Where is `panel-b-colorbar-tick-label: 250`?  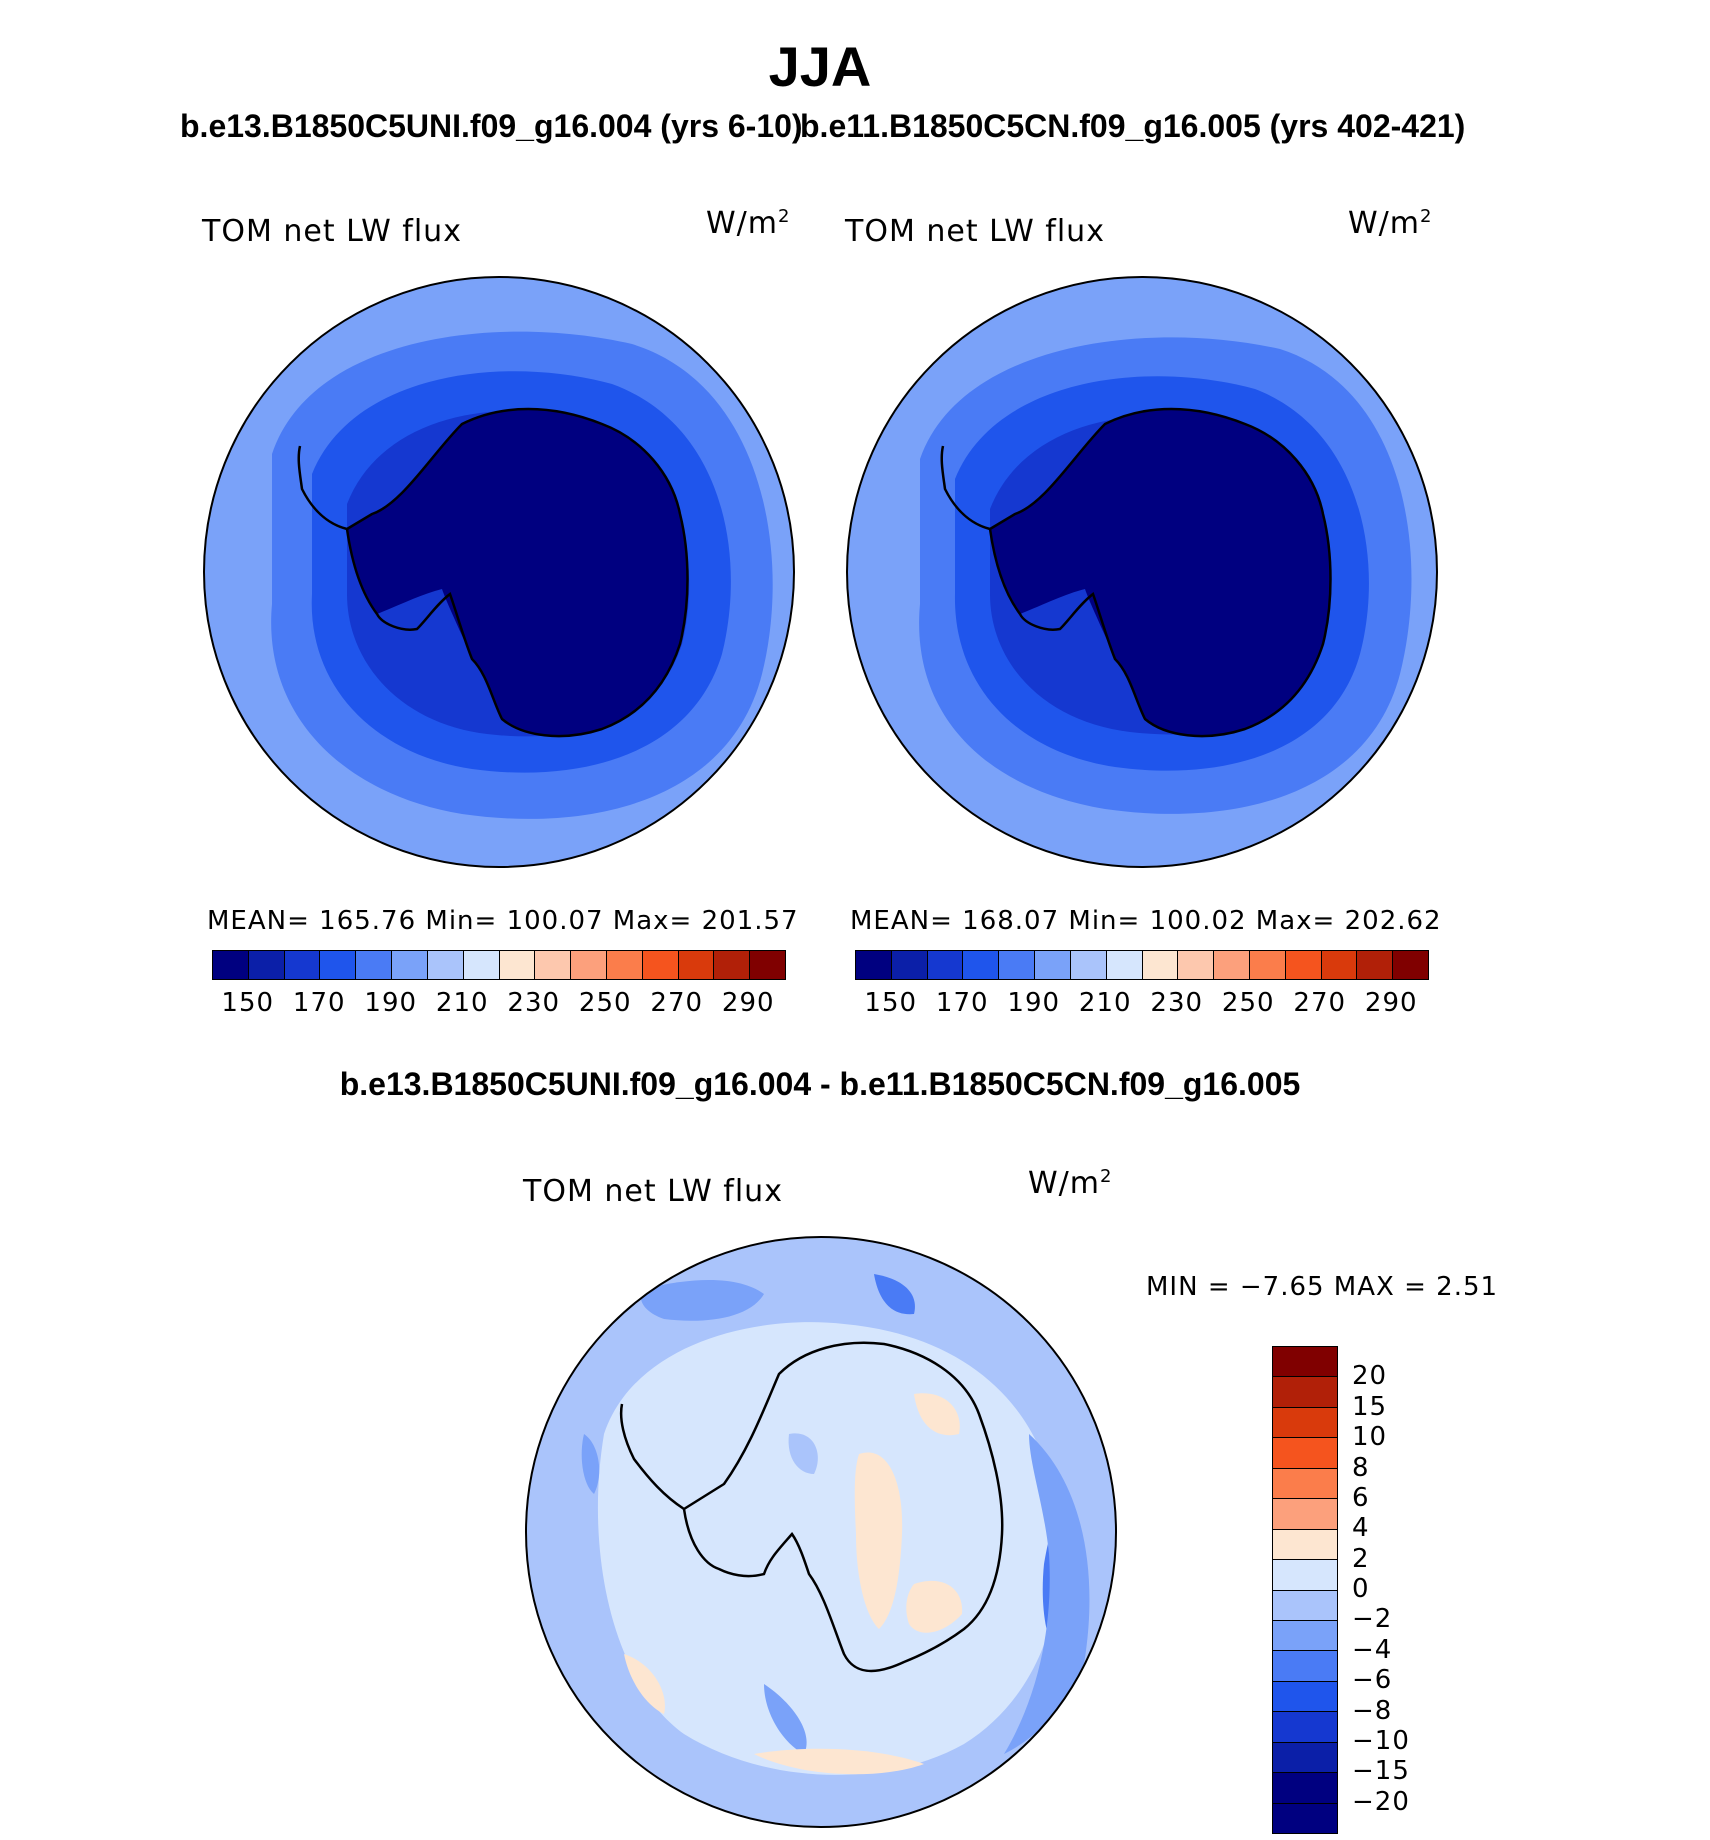
panel-b-colorbar-tick-label: 250 is located at coordinates (1248, 1003).